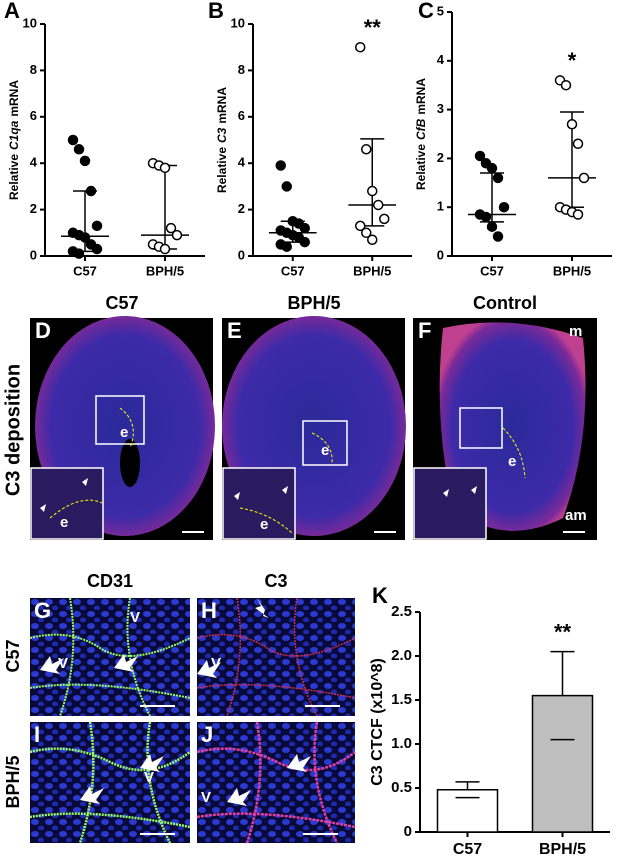  I want to click on y-tick-label: 1.5, so click(401, 699).